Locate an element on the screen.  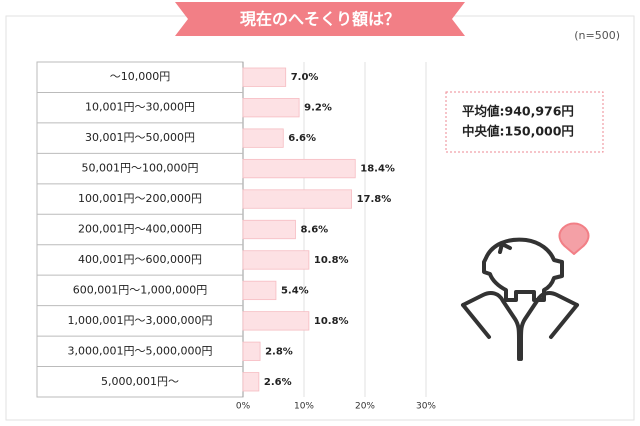
x-tick-label: 20% is located at coordinates (365, 407).